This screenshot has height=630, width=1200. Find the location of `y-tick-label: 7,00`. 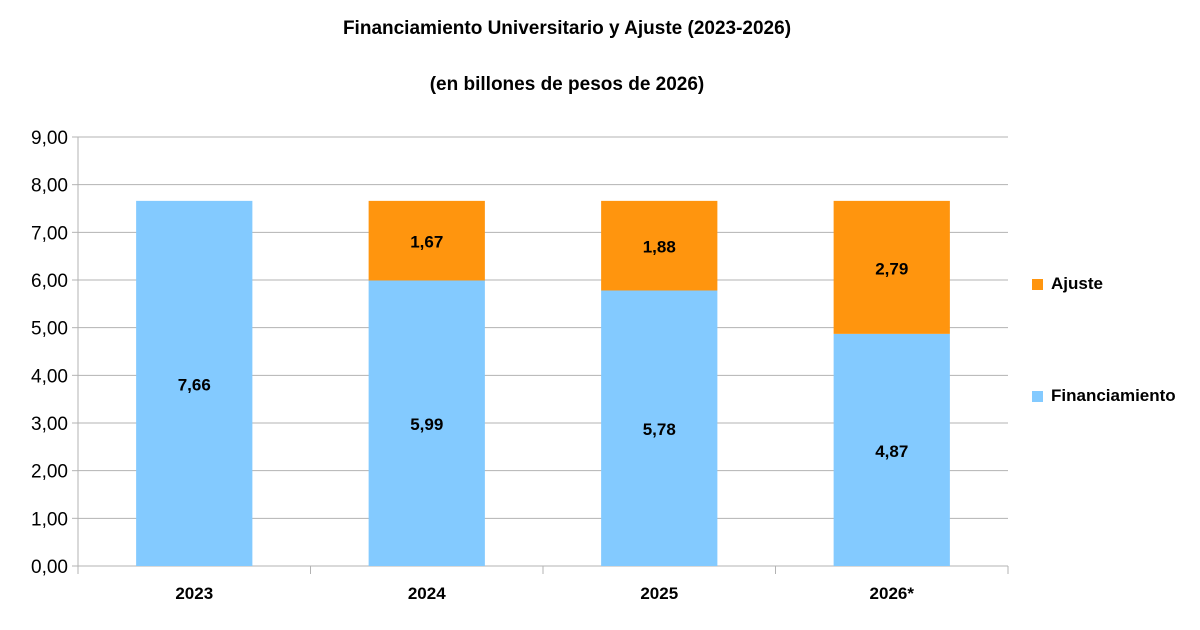

y-tick-label: 7,00 is located at coordinates (49, 233).